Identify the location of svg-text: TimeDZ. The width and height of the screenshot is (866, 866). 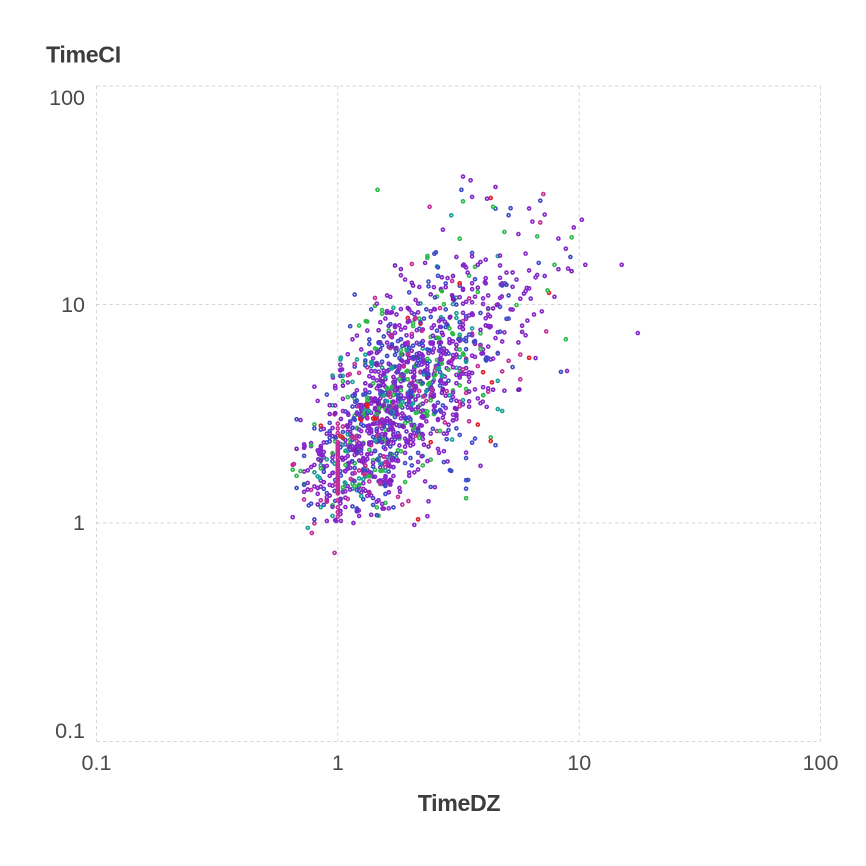
(459, 803).